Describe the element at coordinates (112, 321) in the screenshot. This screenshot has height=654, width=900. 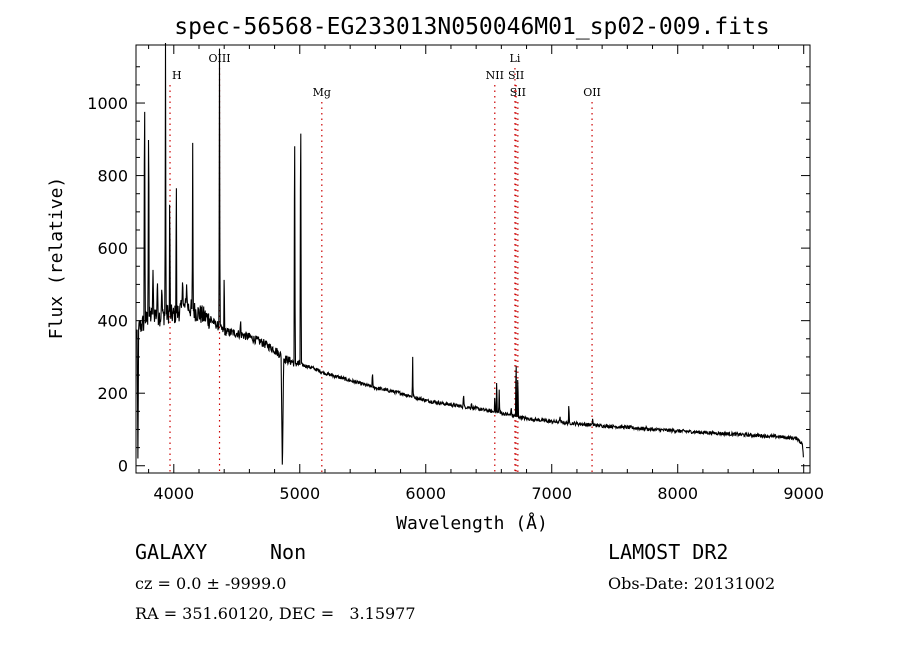
I see `y-tick-label: 400` at that location.